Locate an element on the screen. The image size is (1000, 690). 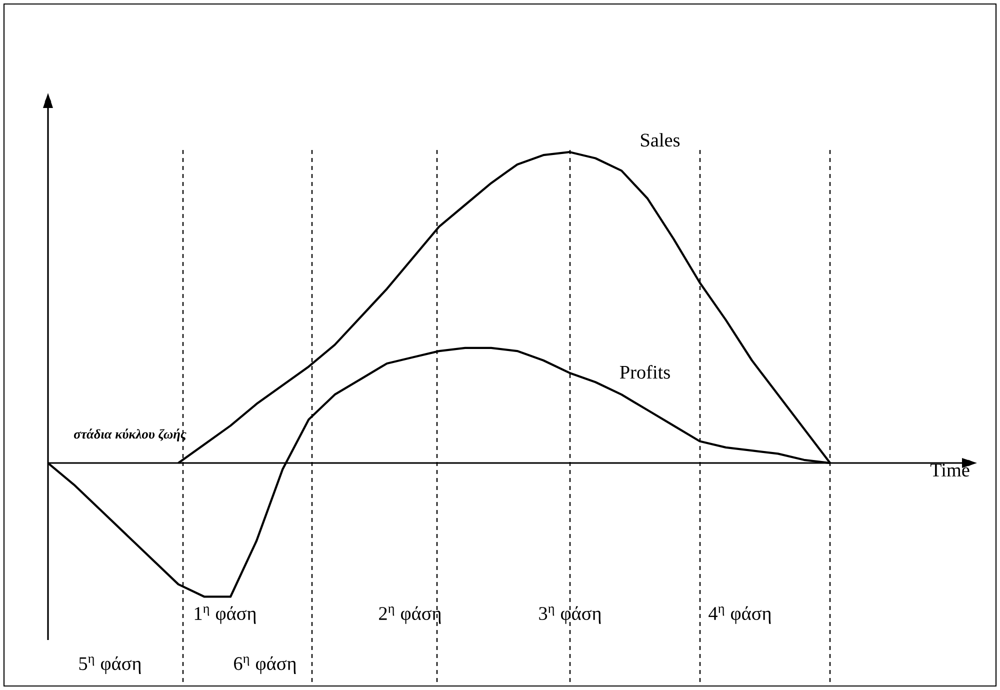
text: 2$^{η}$ φάση is located at coordinates (410, 615).